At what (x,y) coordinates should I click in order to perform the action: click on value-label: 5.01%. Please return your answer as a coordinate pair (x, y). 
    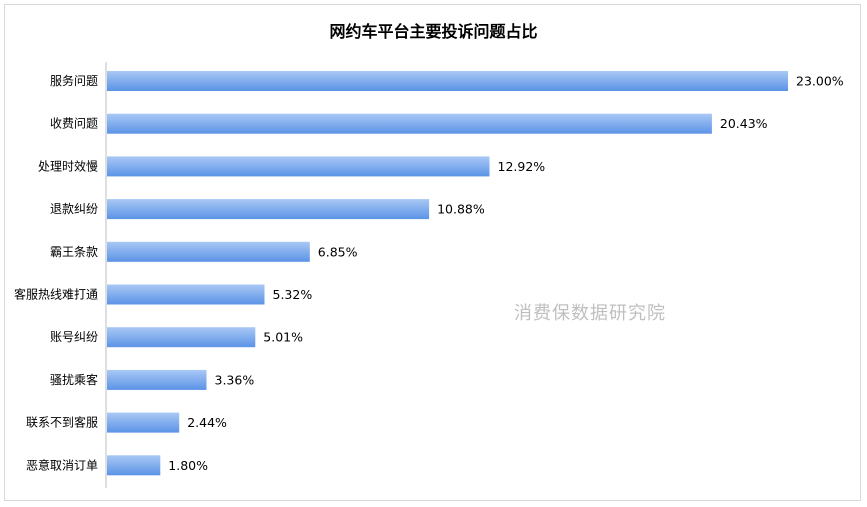
    Looking at the image, I should click on (283, 337).